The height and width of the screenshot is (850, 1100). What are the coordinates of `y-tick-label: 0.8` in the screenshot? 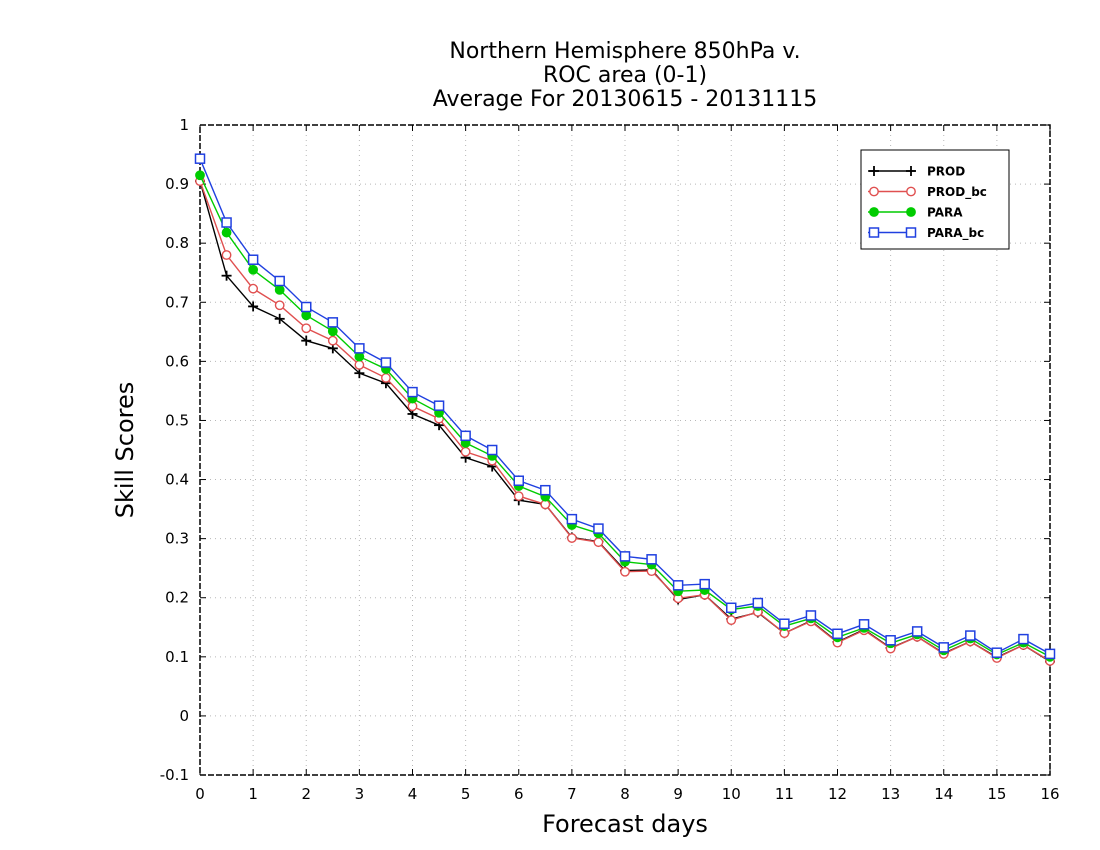 It's located at (177, 243).